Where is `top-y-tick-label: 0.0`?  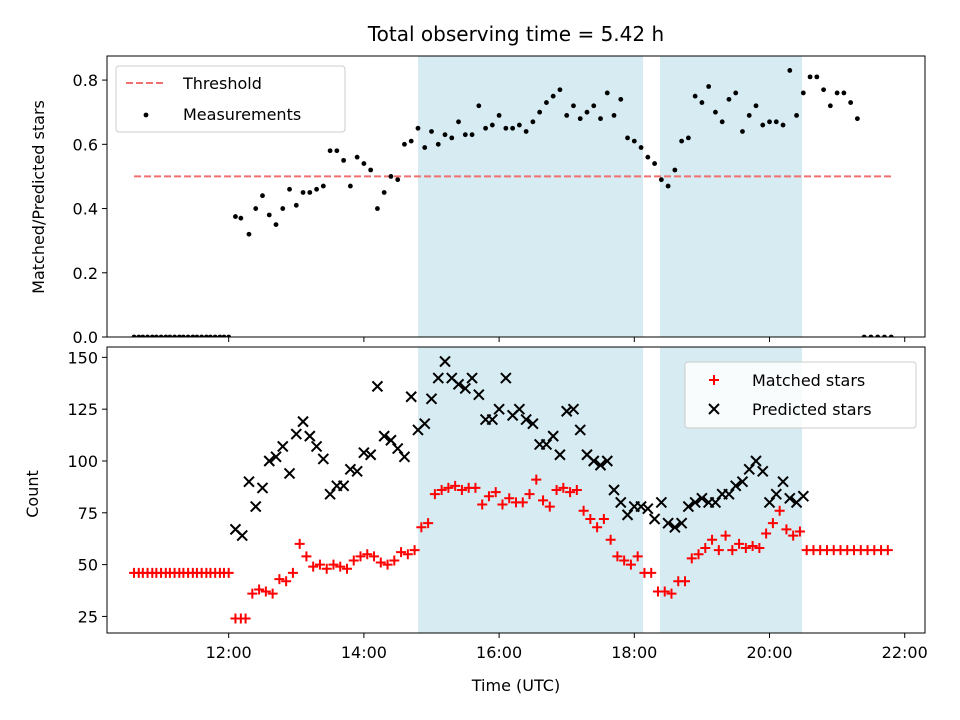 top-y-tick-label: 0.0 is located at coordinates (85, 337).